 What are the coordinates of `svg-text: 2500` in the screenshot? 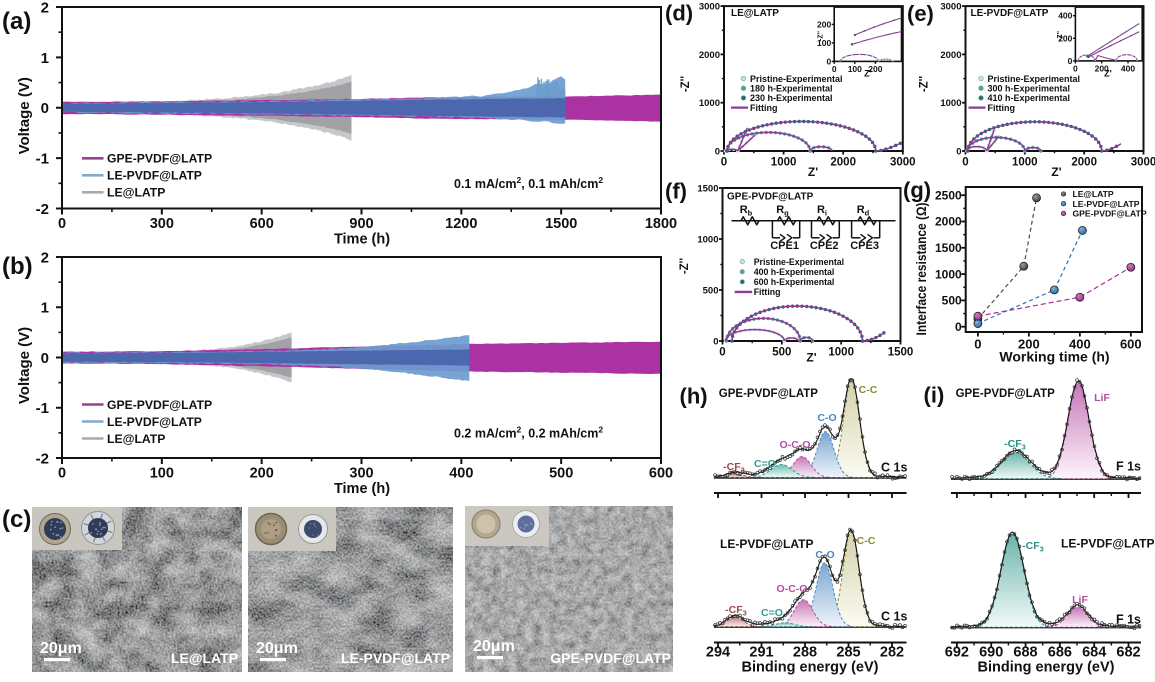 It's located at (948, 195).